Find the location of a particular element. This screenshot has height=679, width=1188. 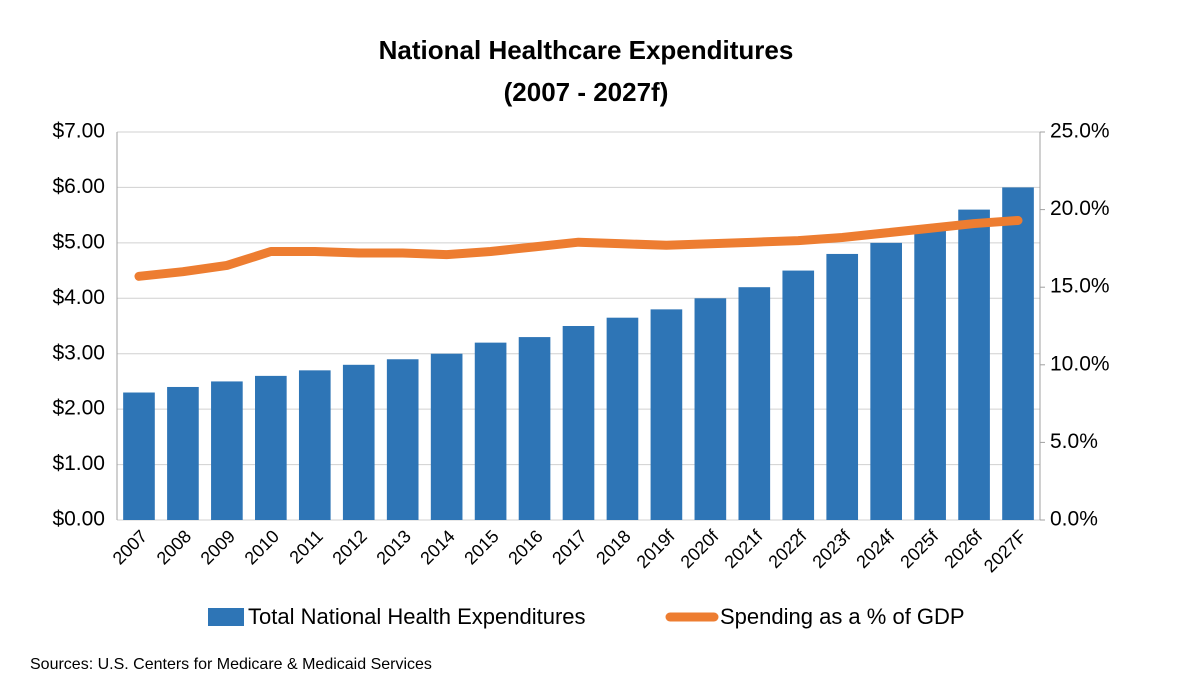

x-tick-label: 2009 is located at coordinates (218, 547).